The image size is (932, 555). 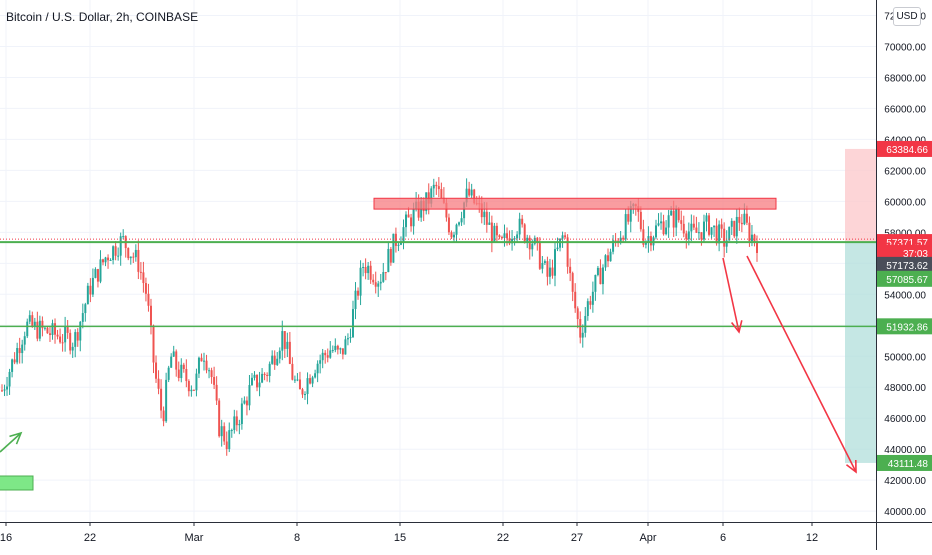 What do you see at coordinates (905, 388) in the screenshot?
I see `y-tick-label: 48000.00` at bounding box center [905, 388].